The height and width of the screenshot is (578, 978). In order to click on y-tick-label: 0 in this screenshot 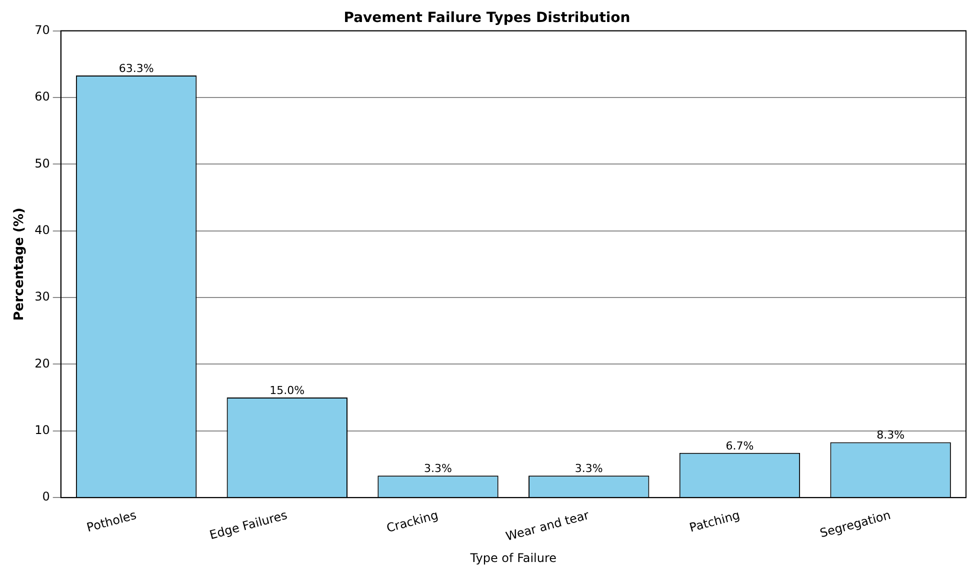, I will do `click(46, 497)`.